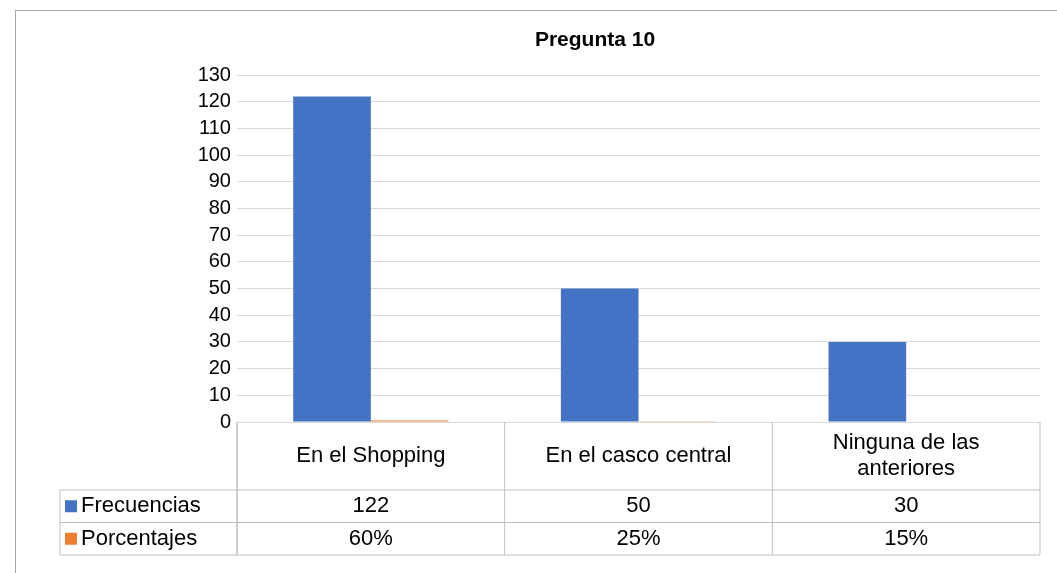 The width and height of the screenshot is (1057, 573). I want to click on y-tick-label: 120, so click(214, 100).